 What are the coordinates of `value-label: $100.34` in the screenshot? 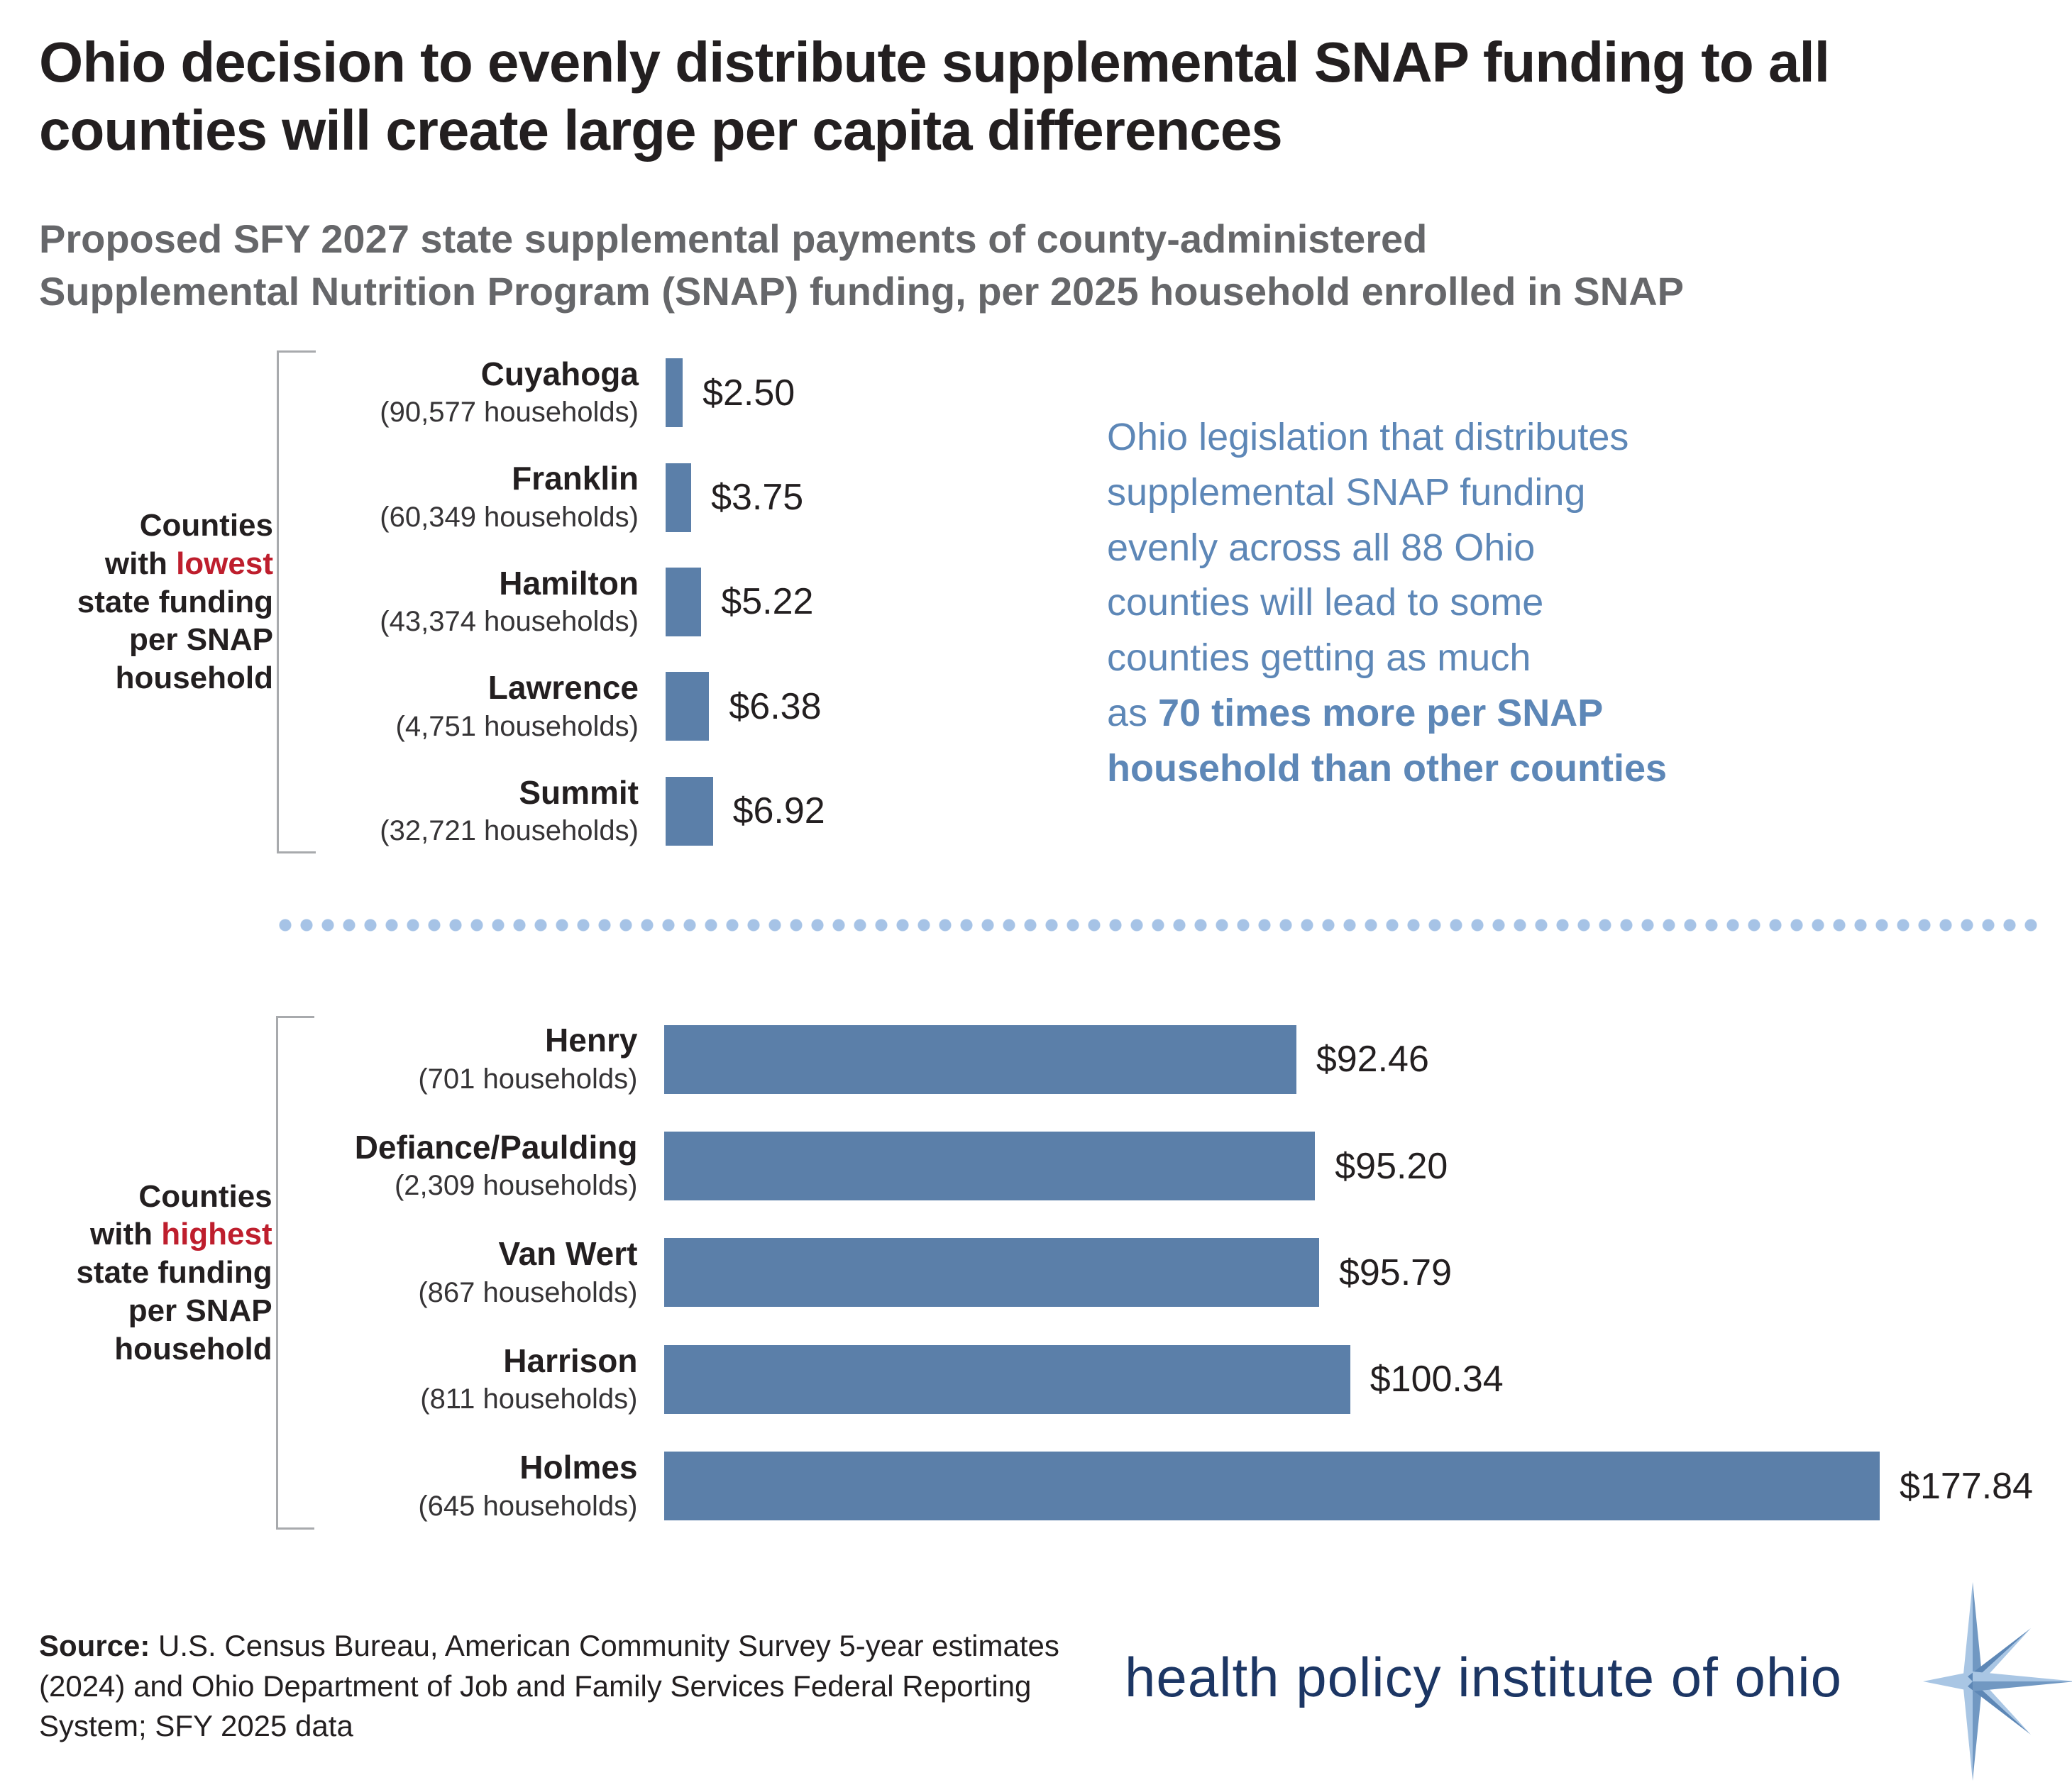 It's located at (1437, 1379).